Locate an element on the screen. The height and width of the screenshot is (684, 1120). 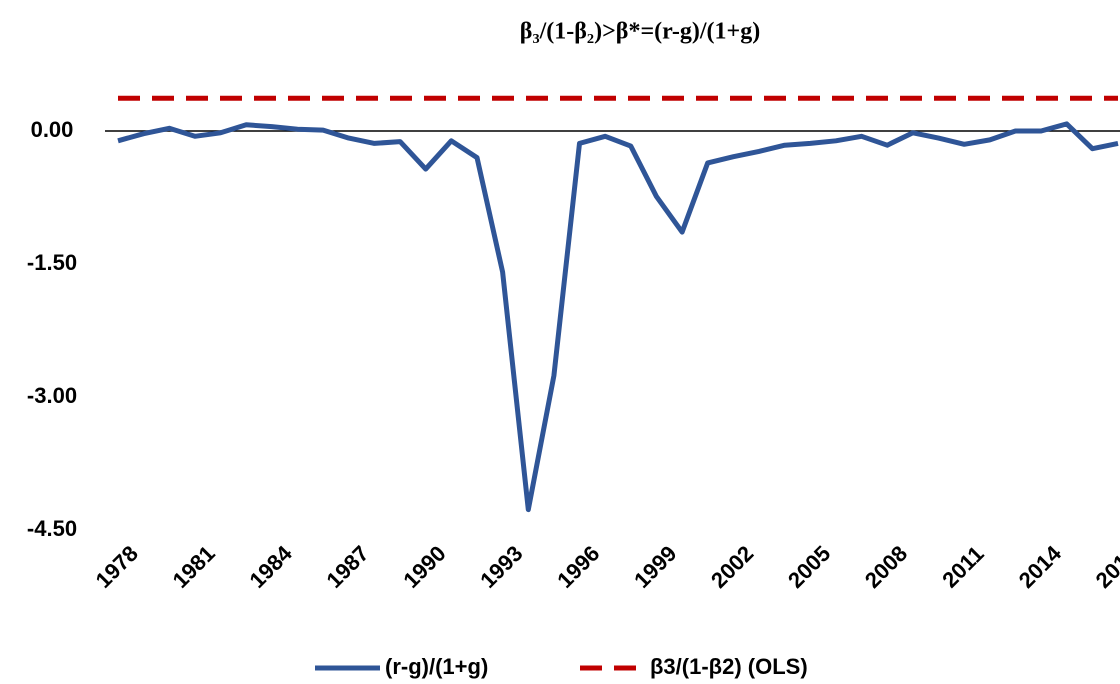
x-tick-label: 1996 is located at coordinates (578, 567).